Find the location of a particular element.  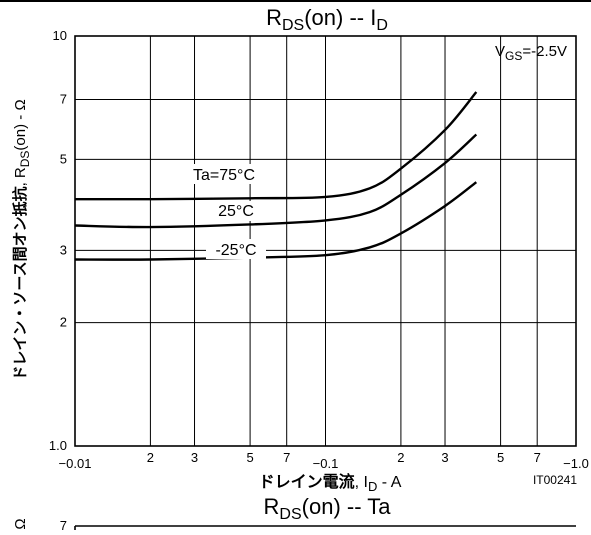

y-tick-label: 1.0 is located at coordinates (58, 445).